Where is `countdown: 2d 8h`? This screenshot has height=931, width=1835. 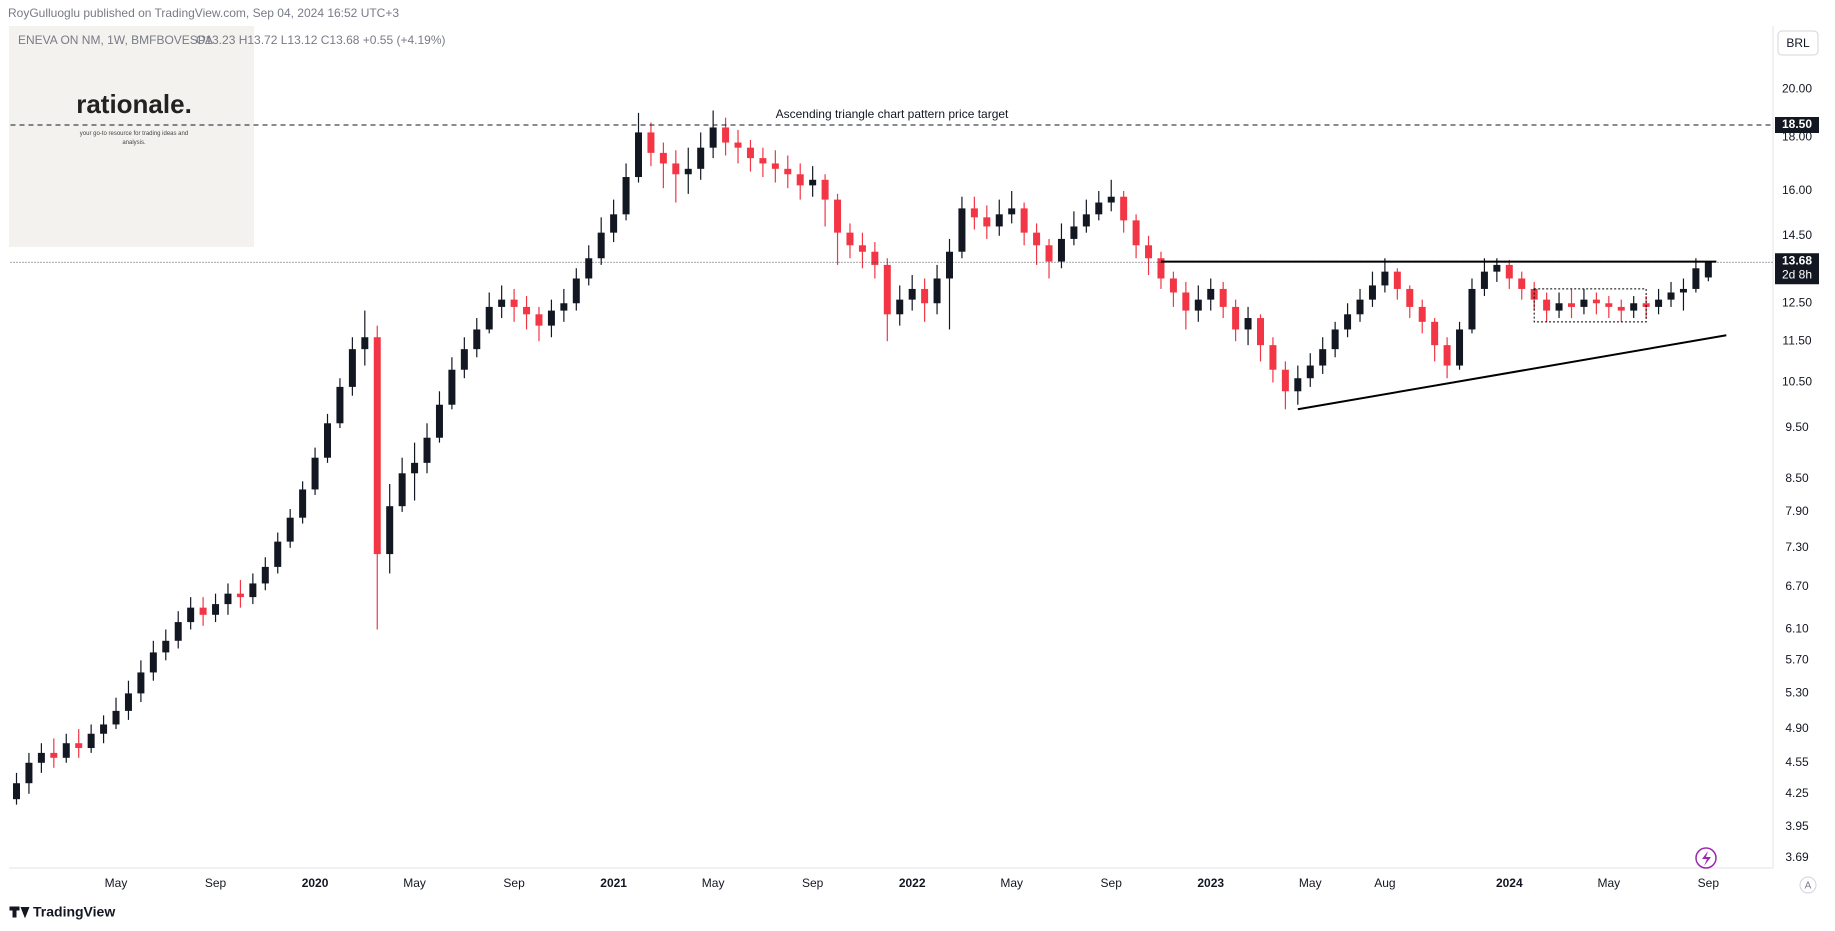
countdown: 2d 8h is located at coordinates (1797, 274).